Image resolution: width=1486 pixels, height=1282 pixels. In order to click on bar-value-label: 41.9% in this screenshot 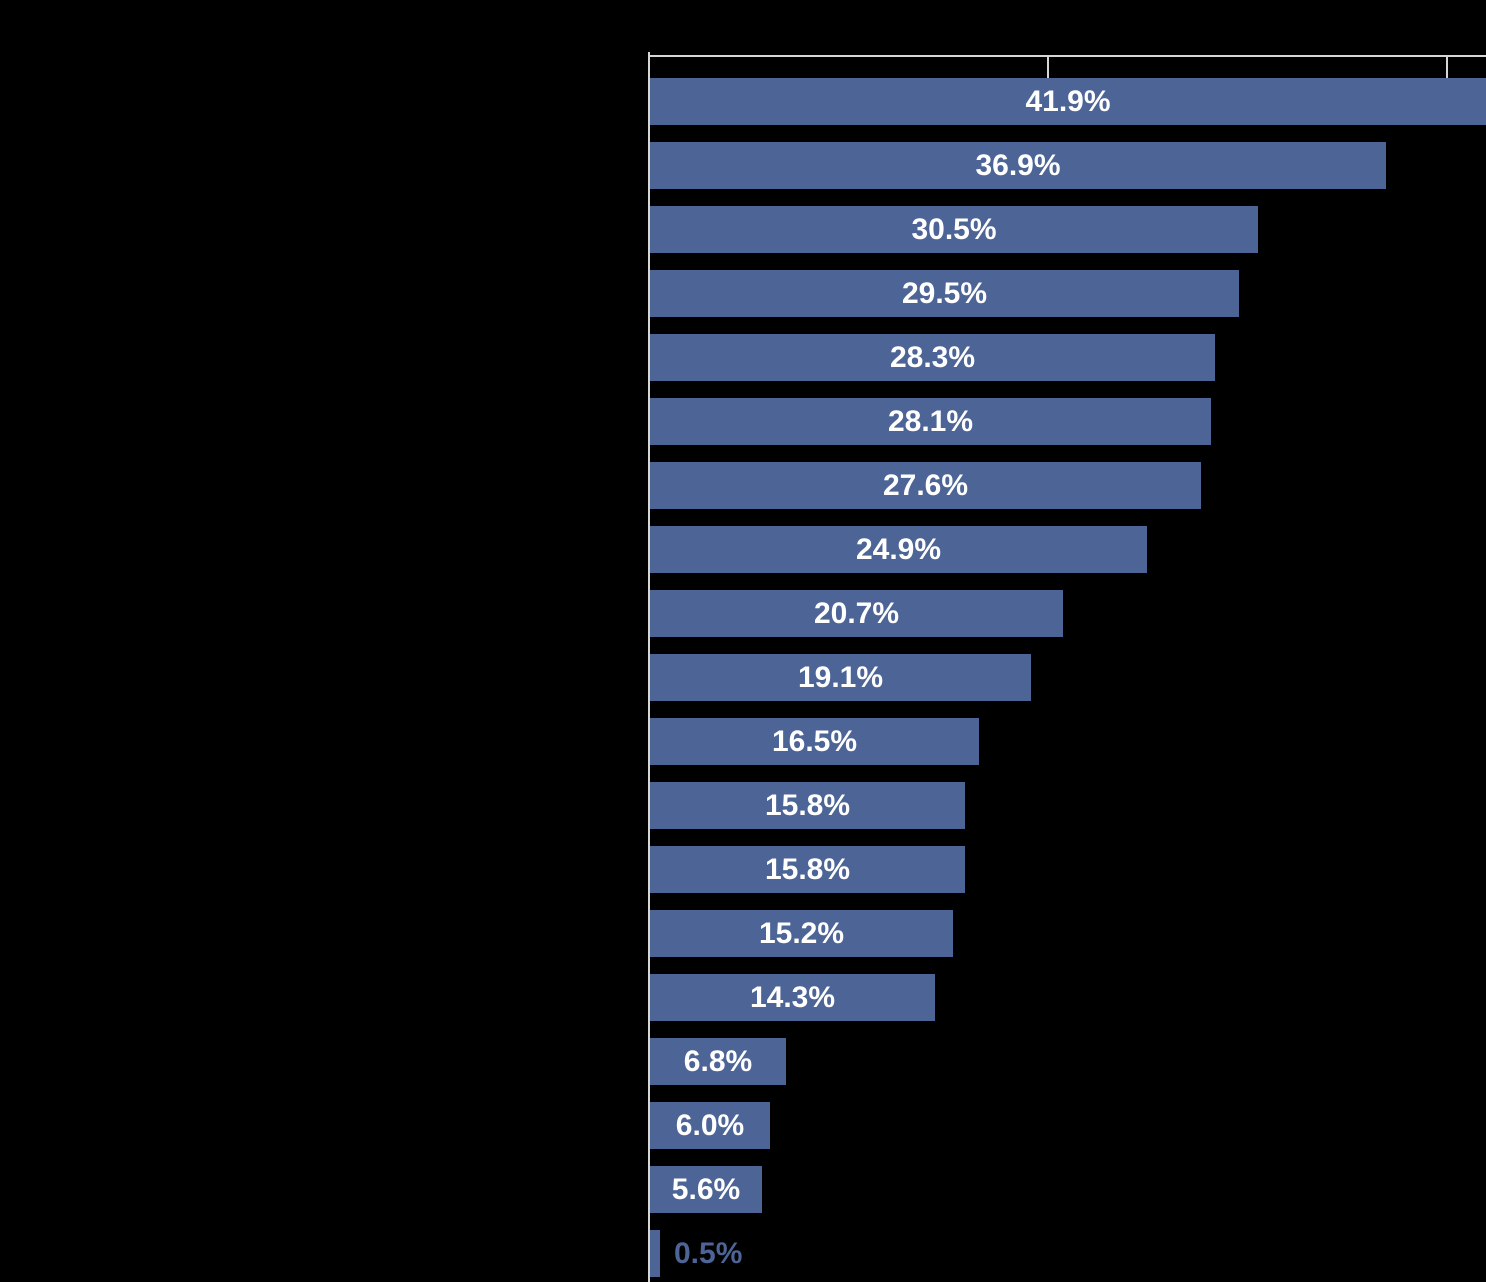, I will do `click(1068, 101)`.